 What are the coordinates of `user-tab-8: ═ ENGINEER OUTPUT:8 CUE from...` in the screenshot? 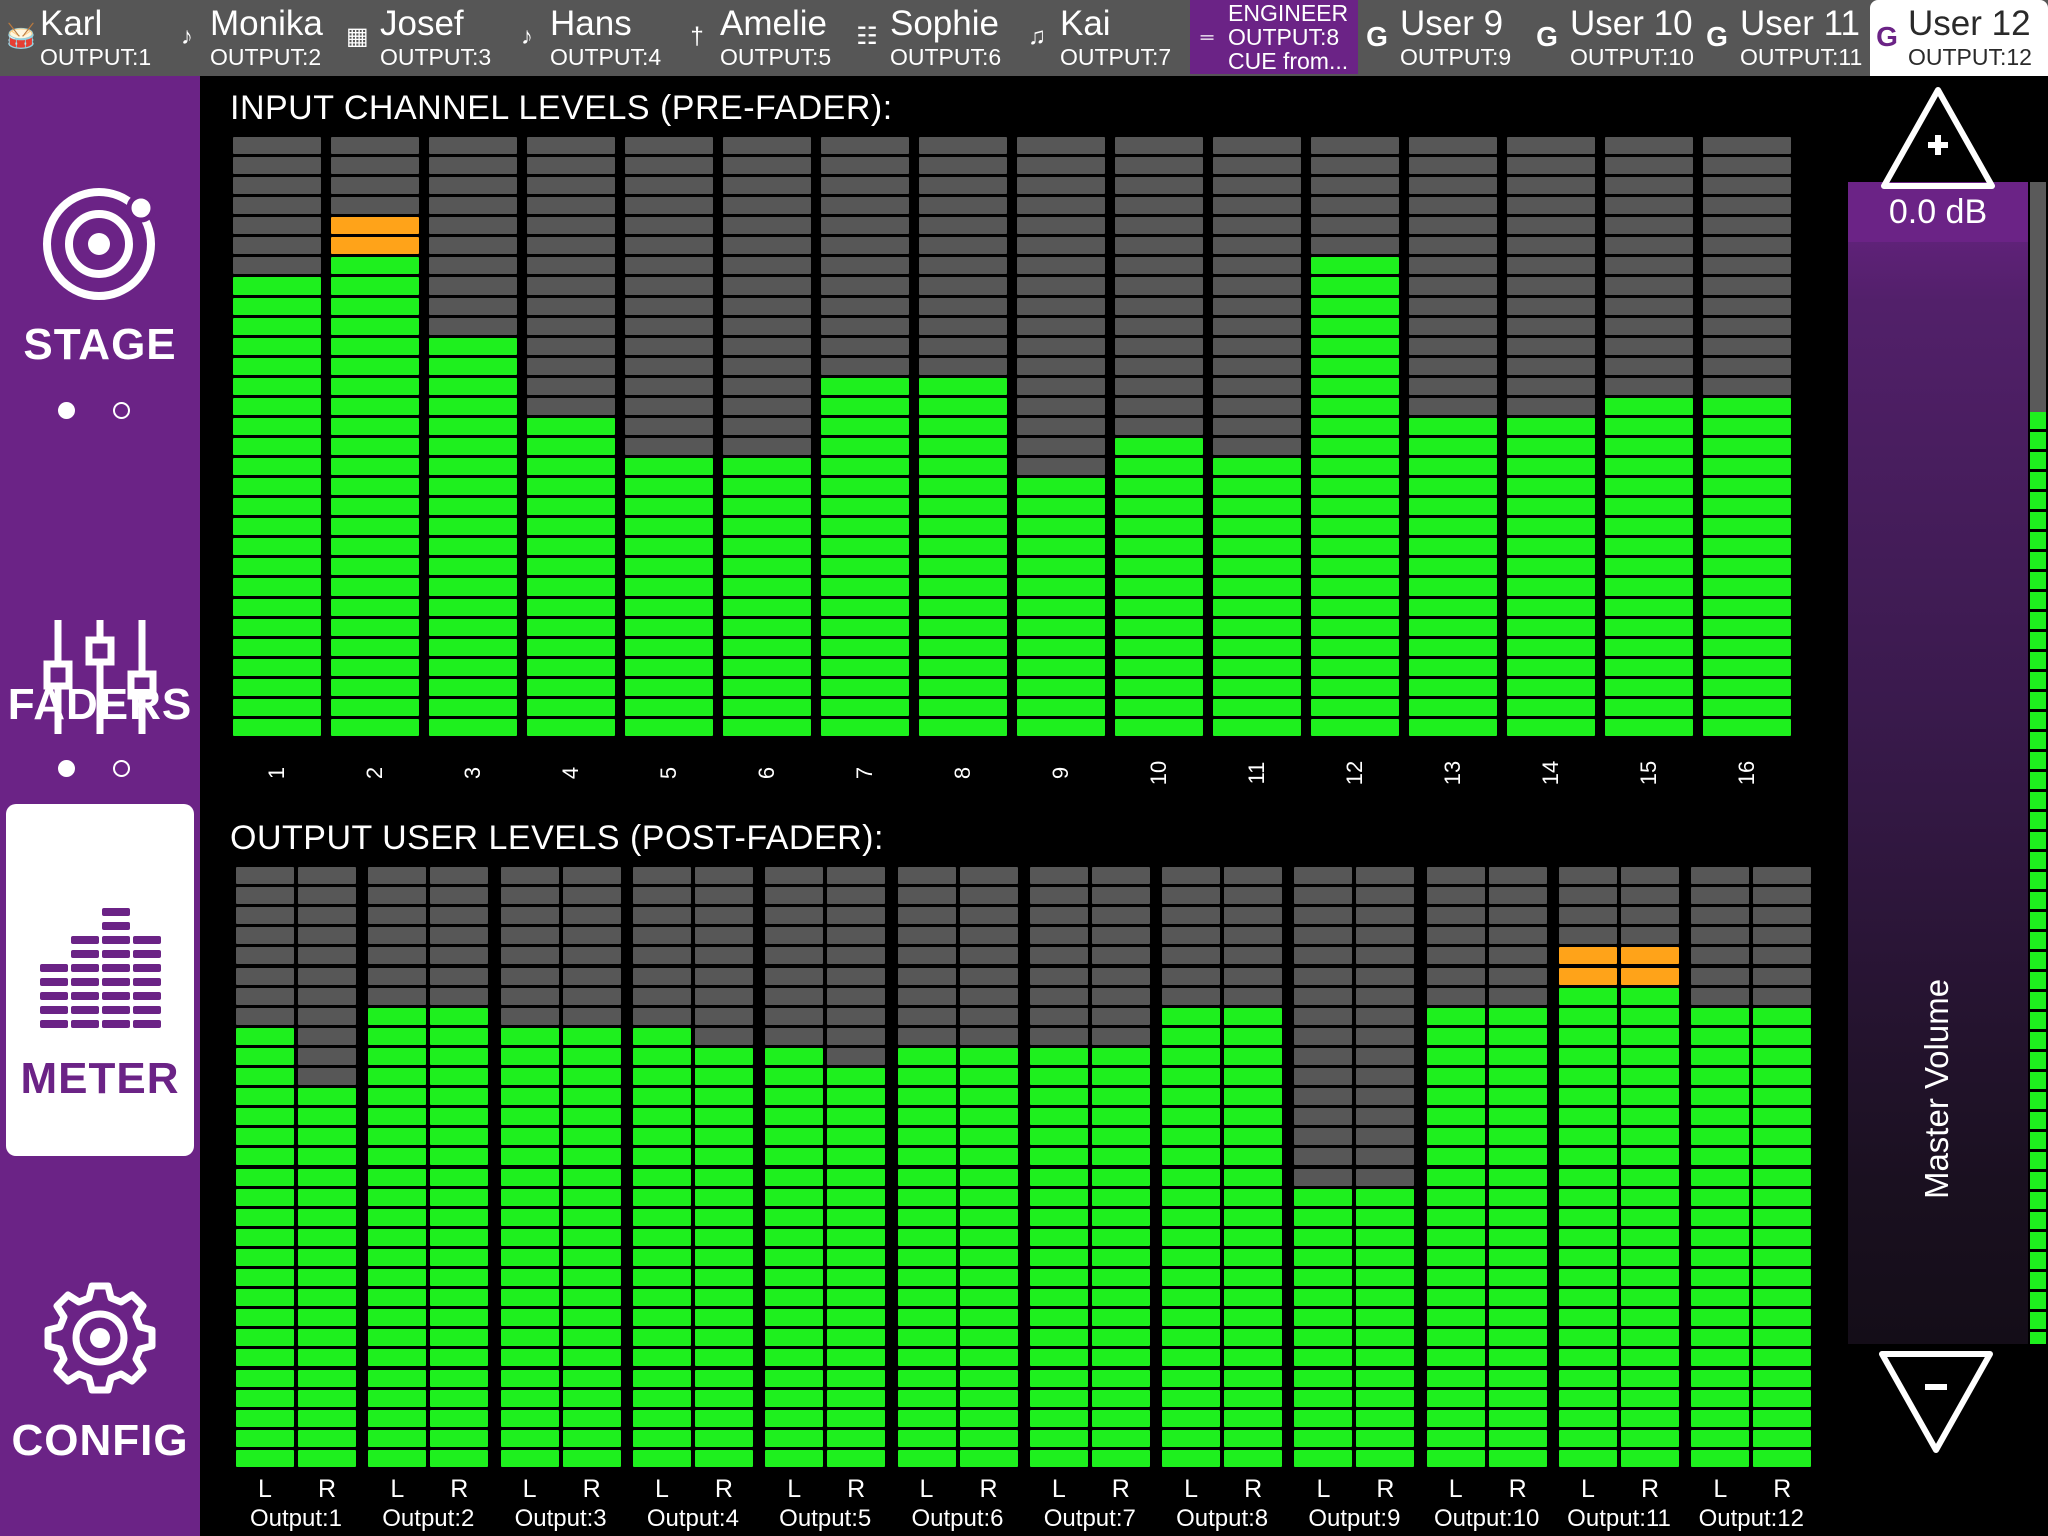 It's located at (1274, 37).